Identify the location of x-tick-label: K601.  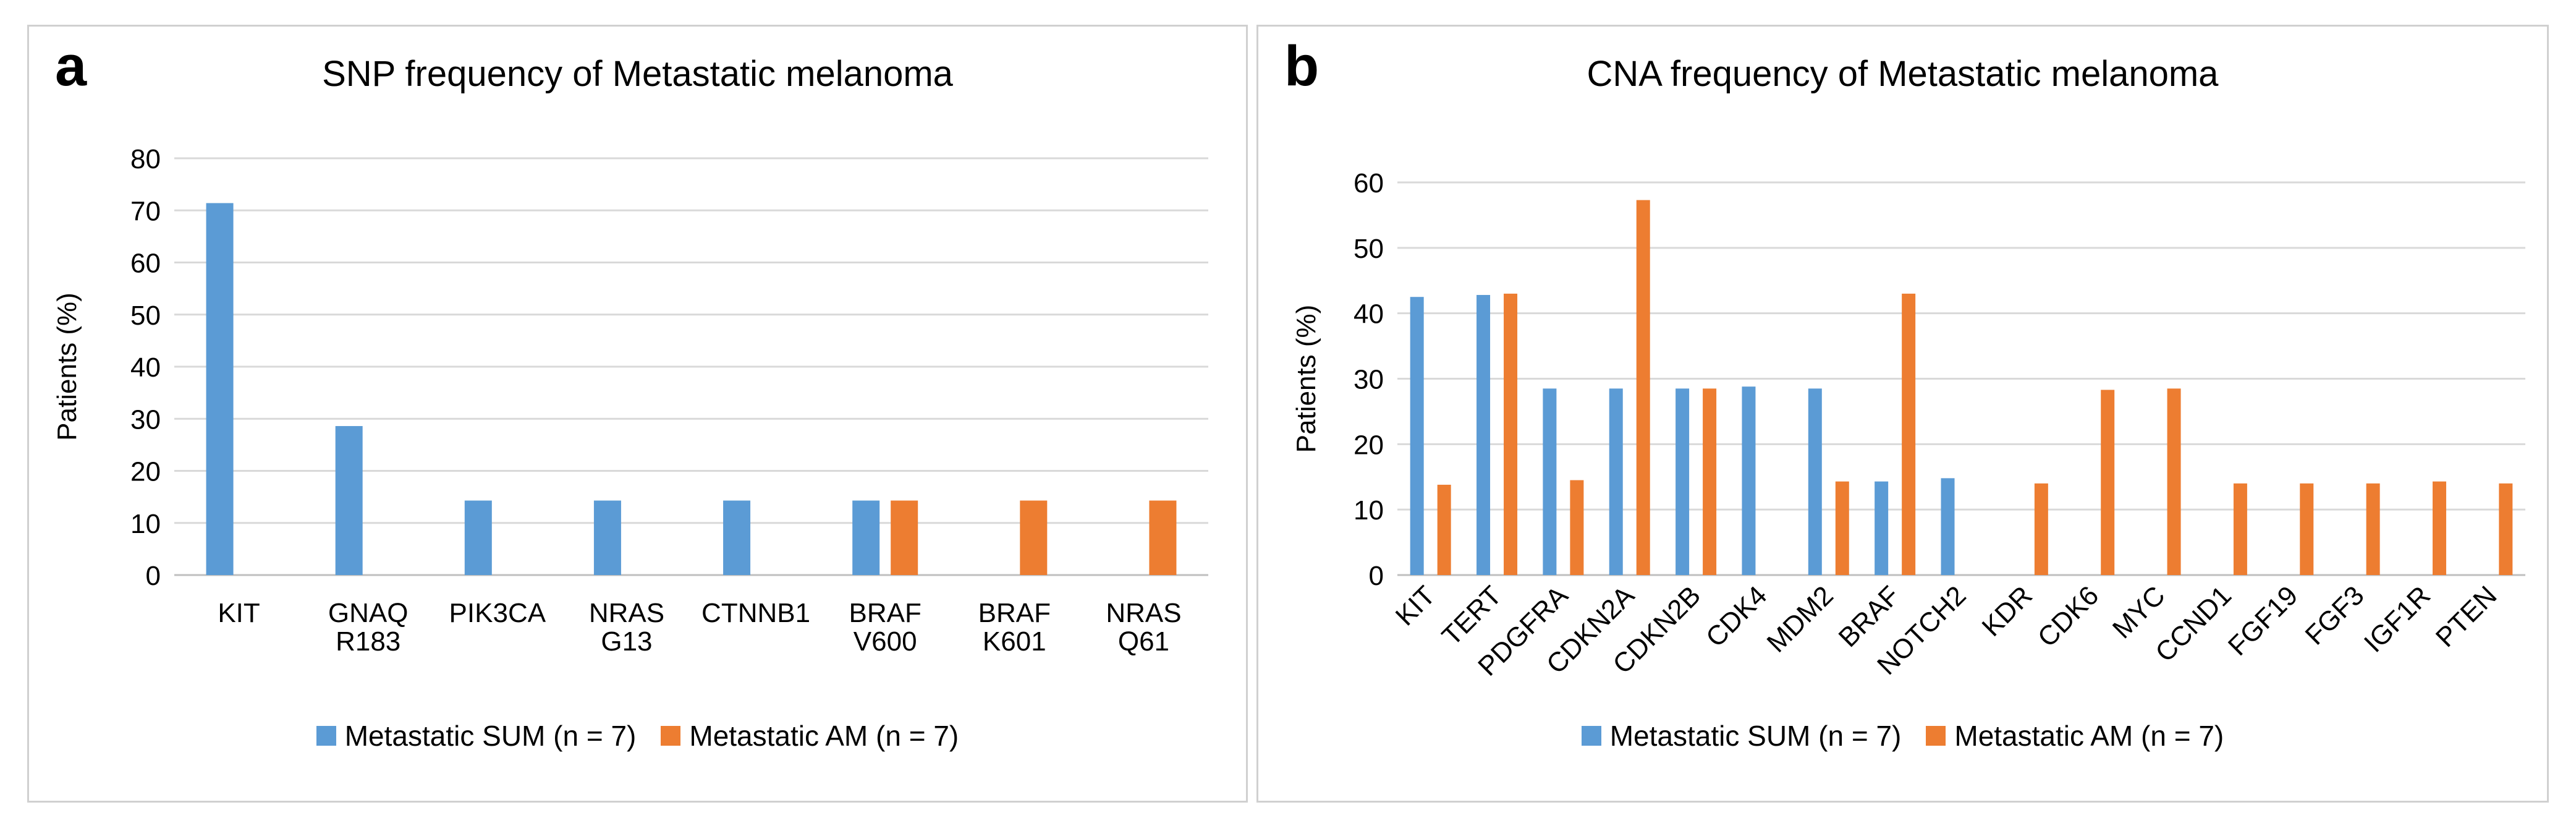
(1014, 641).